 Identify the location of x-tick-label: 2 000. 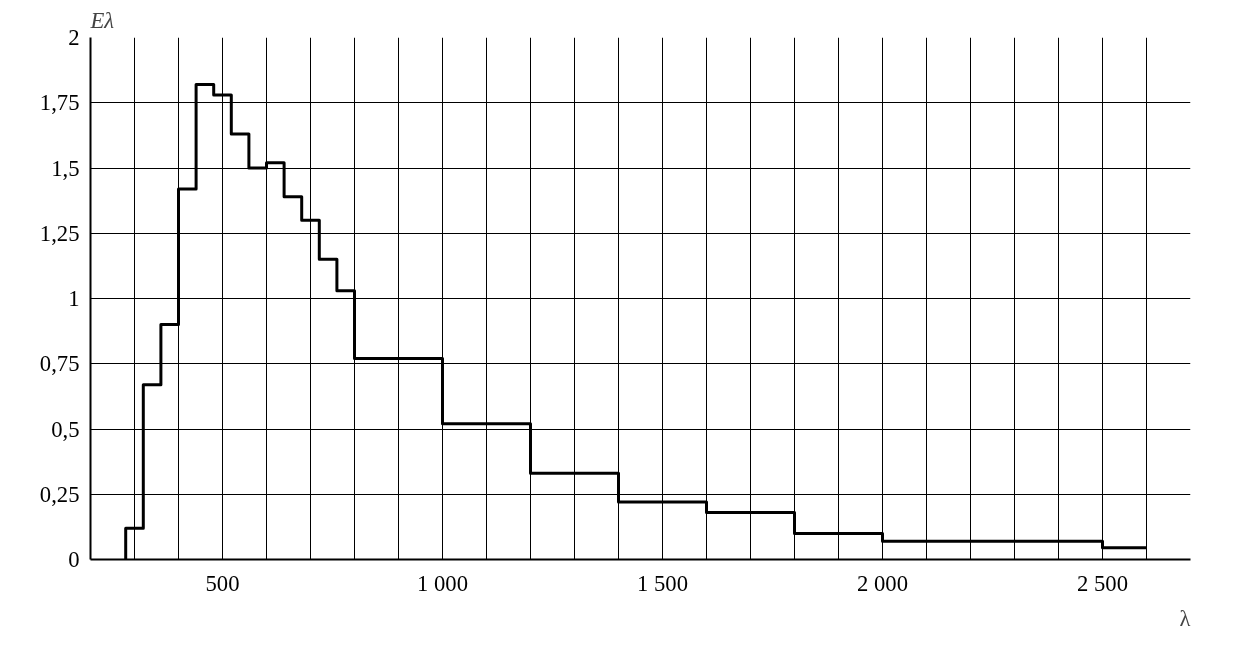
(882, 583).